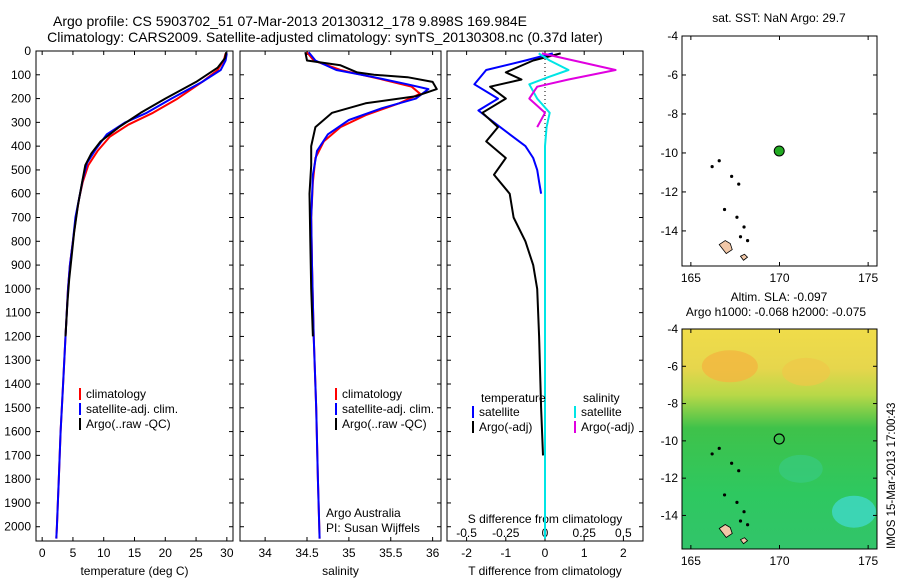  I want to click on sla-map-title: Altim. SLA: -0.097, so click(779, 297).